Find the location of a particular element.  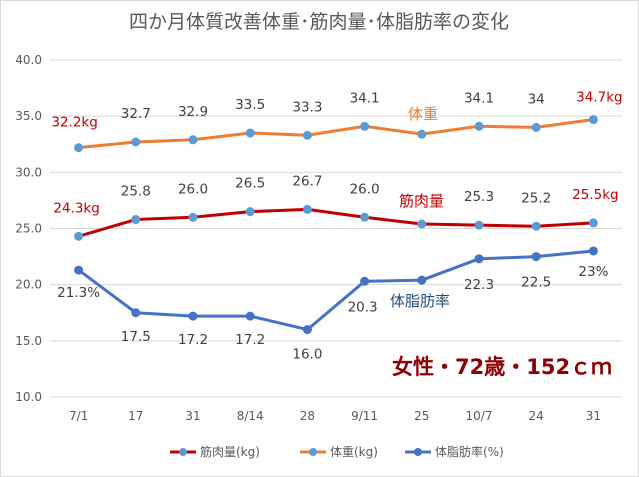

y-tick-label: 40.0 is located at coordinates (28, 60).